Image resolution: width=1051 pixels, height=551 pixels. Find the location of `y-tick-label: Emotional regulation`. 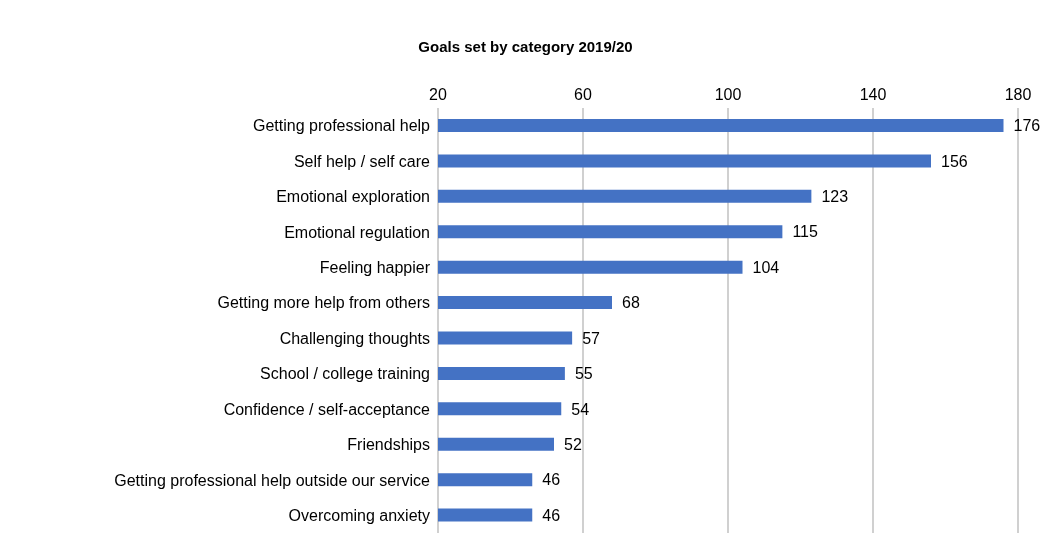

y-tick-label: Emotional regulation is located at coordinates (357, 232).